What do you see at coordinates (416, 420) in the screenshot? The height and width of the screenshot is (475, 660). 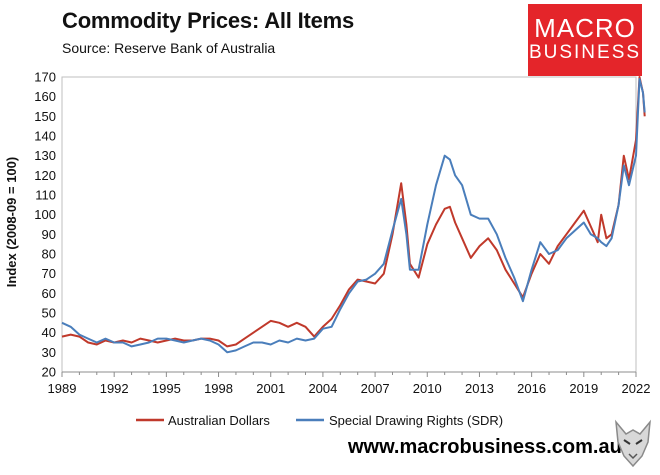 I see `legend-label-sdr: Special Drawing Rights (SDR)` at bounding box center [416, 420].